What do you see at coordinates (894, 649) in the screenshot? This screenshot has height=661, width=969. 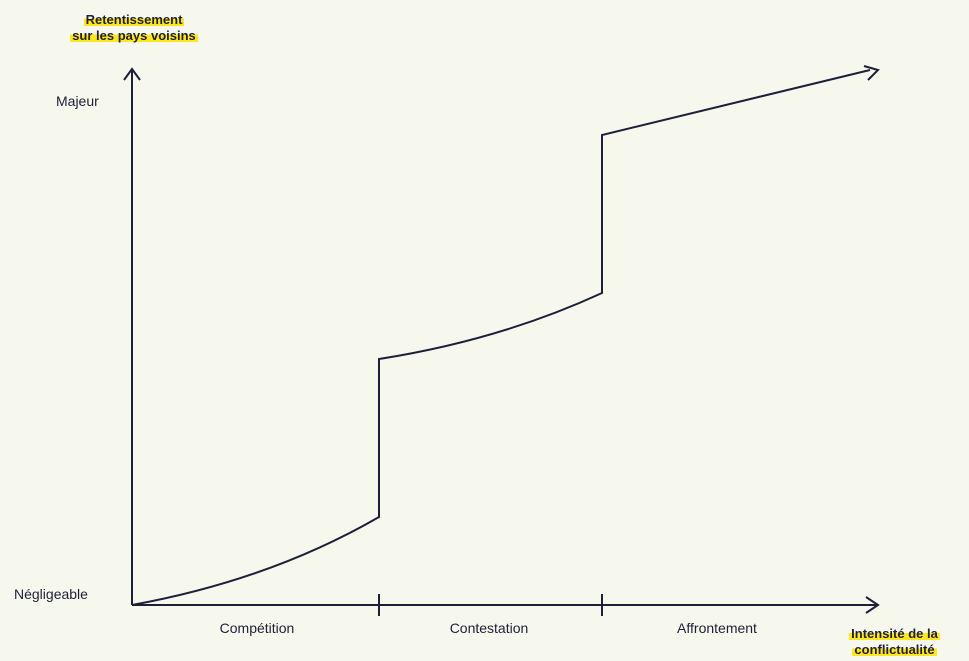 I see `x-axis-title-line2: conflictualité` at bounding box center [894, 649].